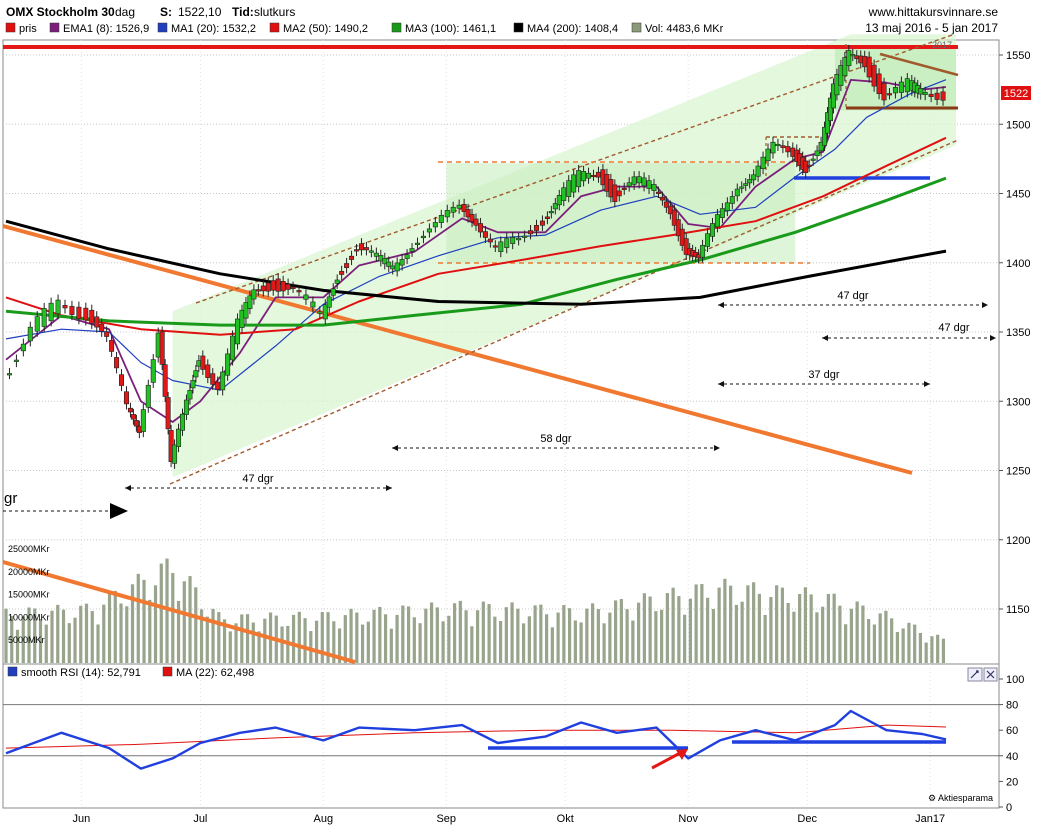 The width and height of the screenshot is (1043, 830). Describe the element at coordinates (990, 674) in the screenshot. I see `close-icon` at that location.